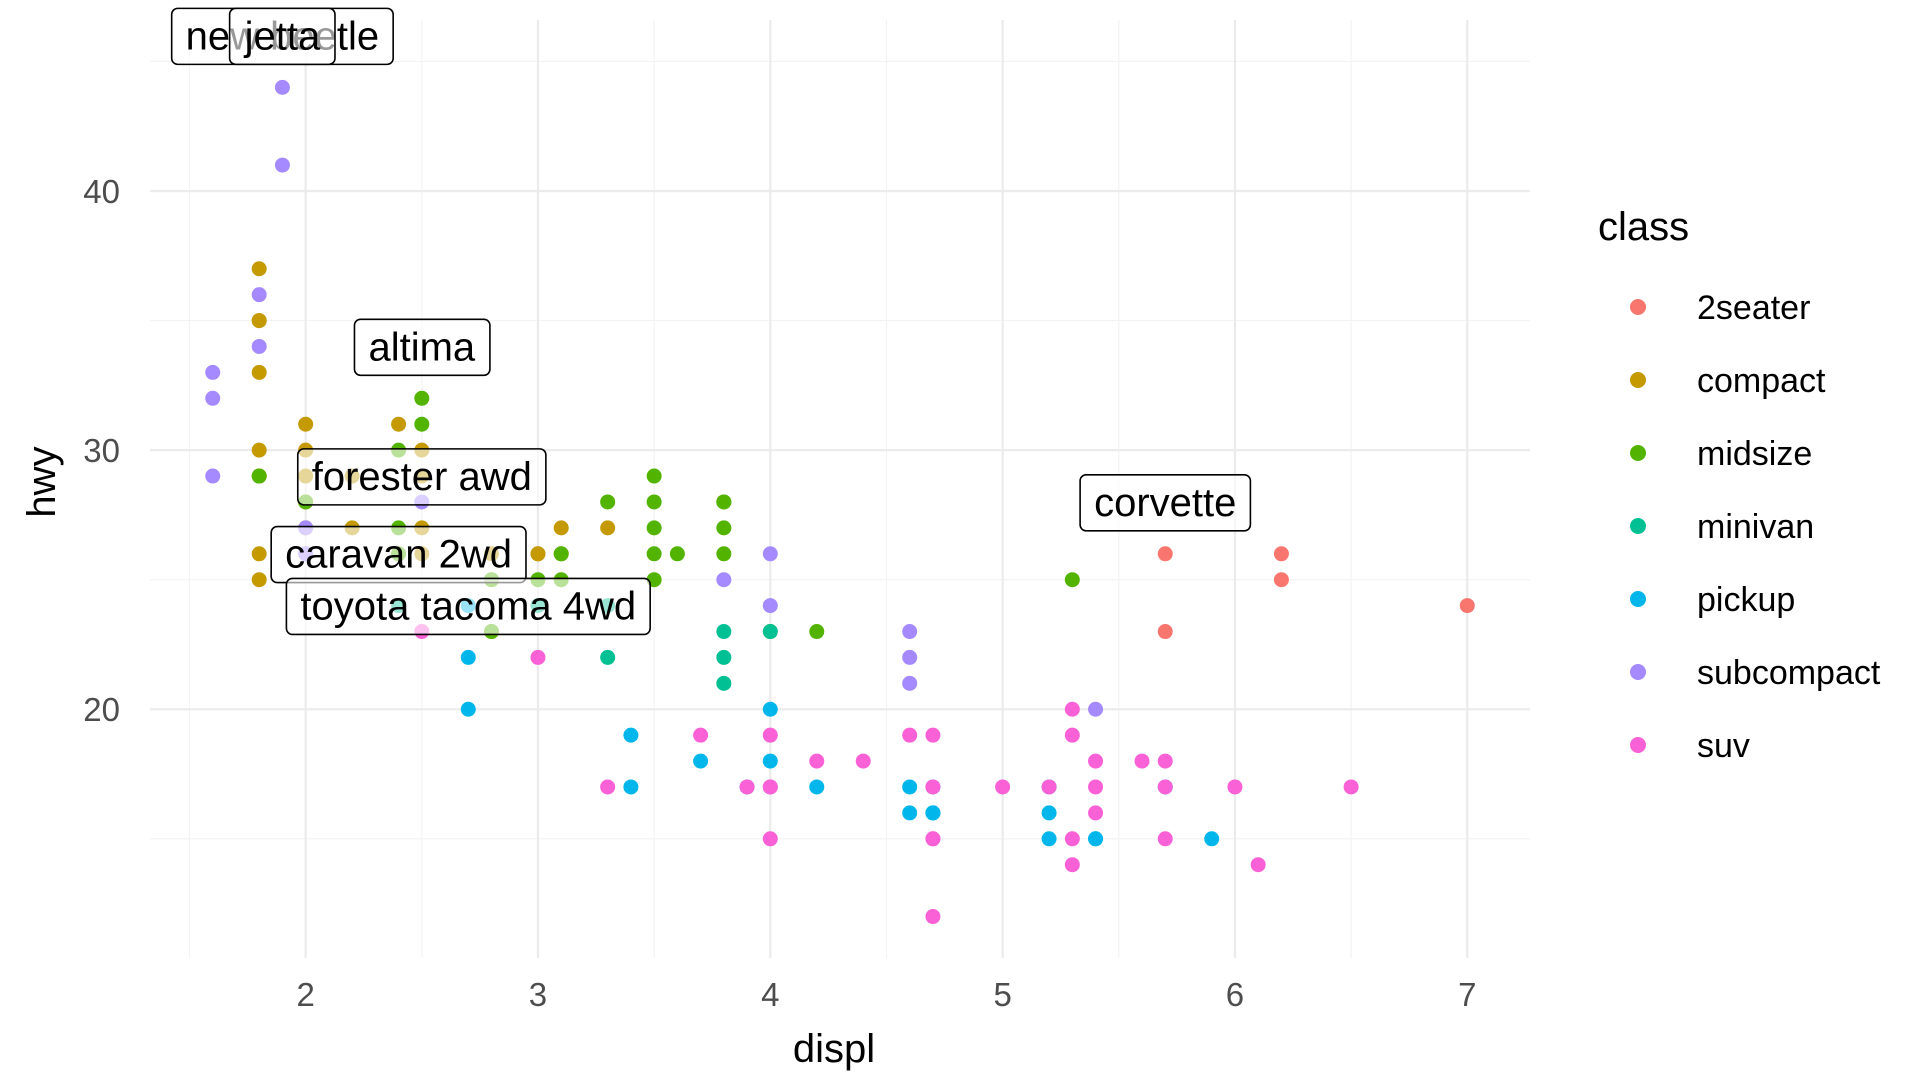  Describe the element at coordinates (398, 554) in the screenshot. I see `annotation-label: caravan 2wd` at that location.